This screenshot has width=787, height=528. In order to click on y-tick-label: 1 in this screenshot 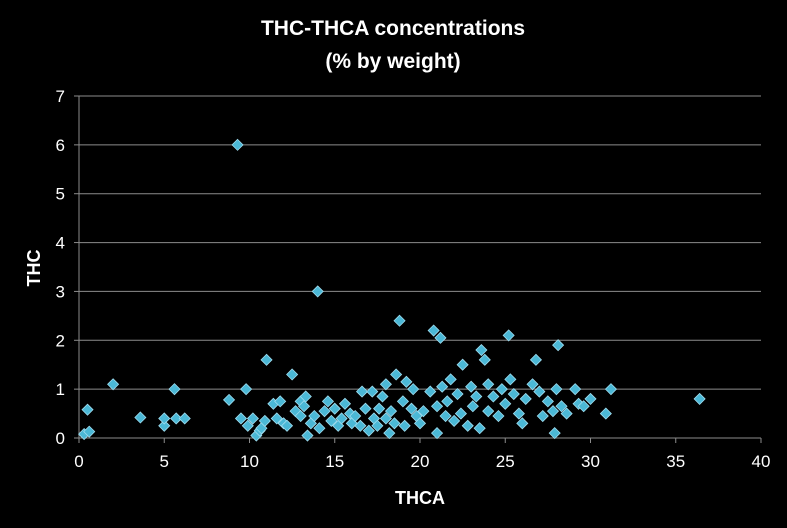, I will do `click(60, 389)`.